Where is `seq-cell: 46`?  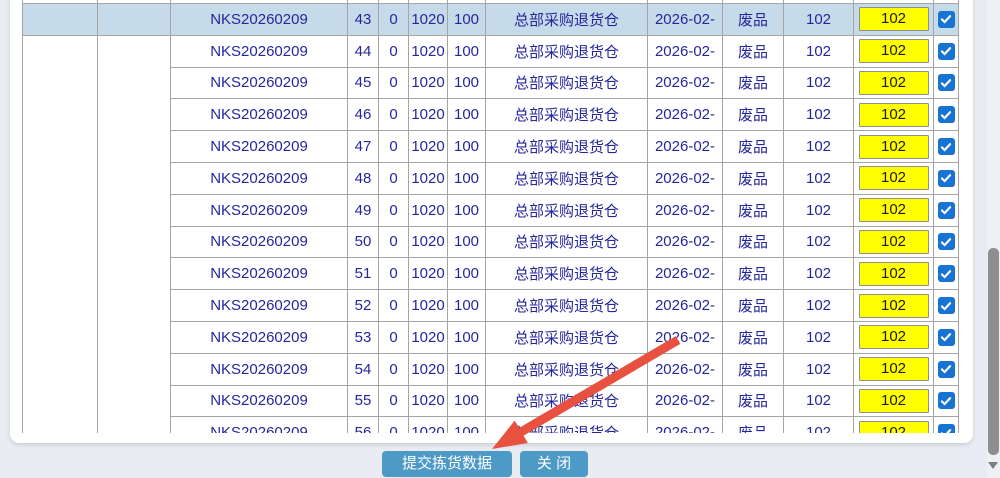 seq-cell: 46 is located at coordinates (363, 115).